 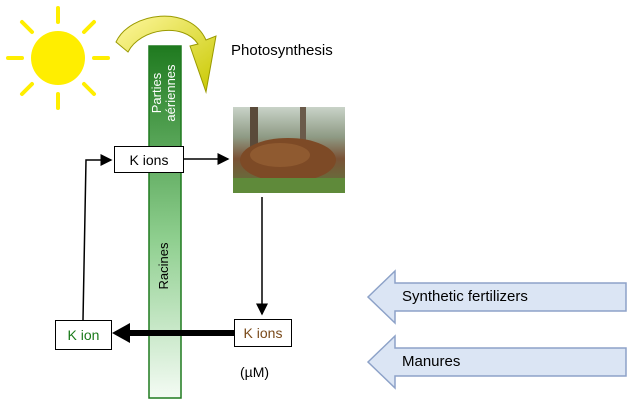 I want to click on k-ions-top-text: K ions, so click(x=149, y=159).